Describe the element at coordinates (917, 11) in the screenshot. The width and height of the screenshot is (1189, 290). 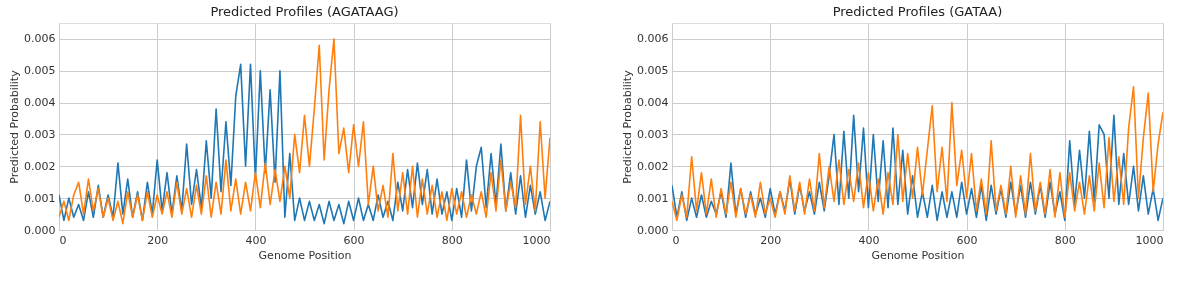
I see `chart-title: Predicted Profiles (GATAA)` at that location.